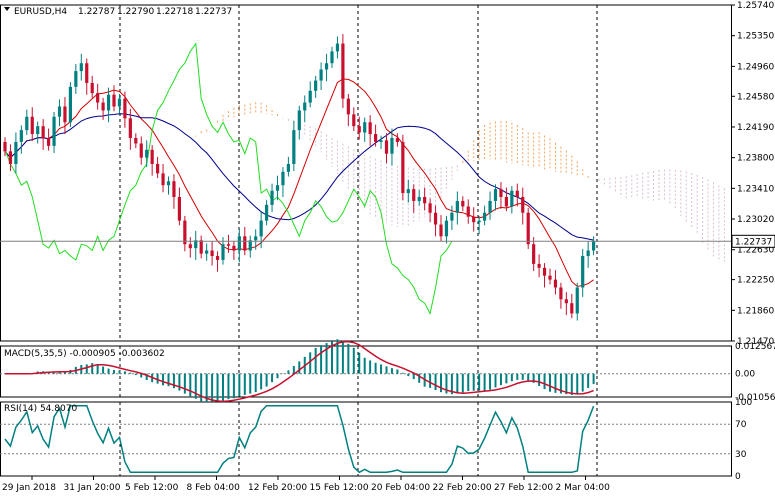 The height and width of the screenshot is (498, 775). I want to click on time-tick-label: 22 Feb 20:00, so click(462, 488).